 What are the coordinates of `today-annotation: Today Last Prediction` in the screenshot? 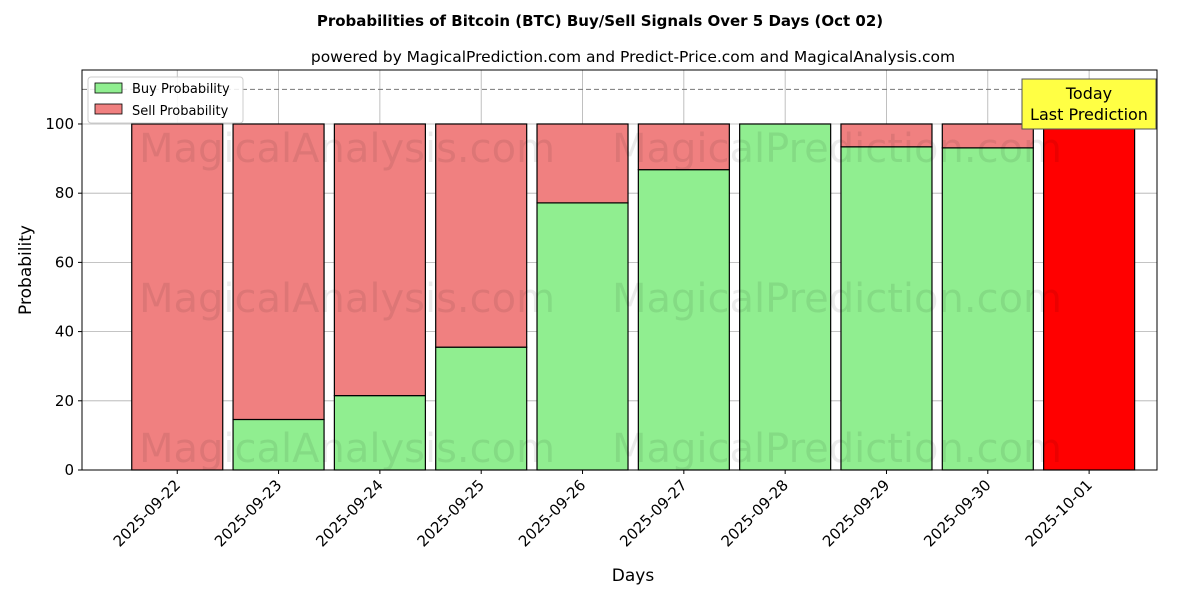 It's located at (1089, 104).